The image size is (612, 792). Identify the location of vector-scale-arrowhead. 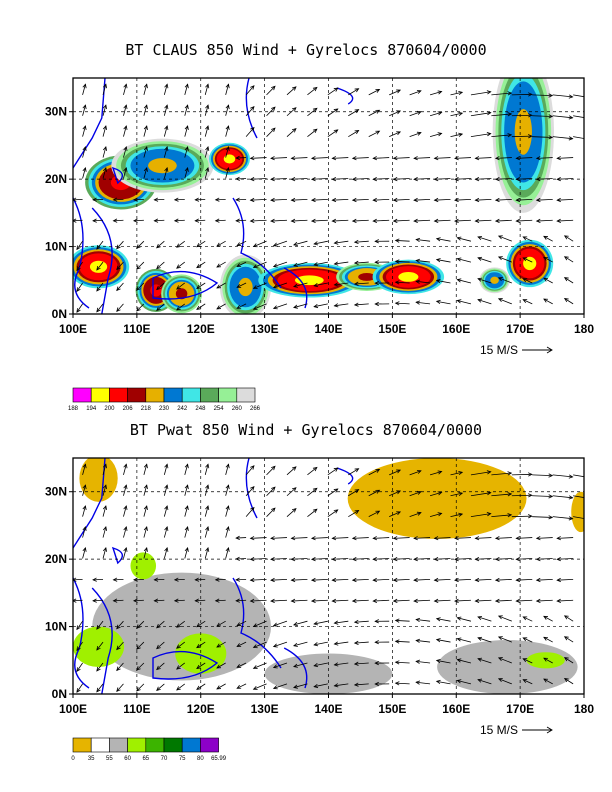
(549, 350).